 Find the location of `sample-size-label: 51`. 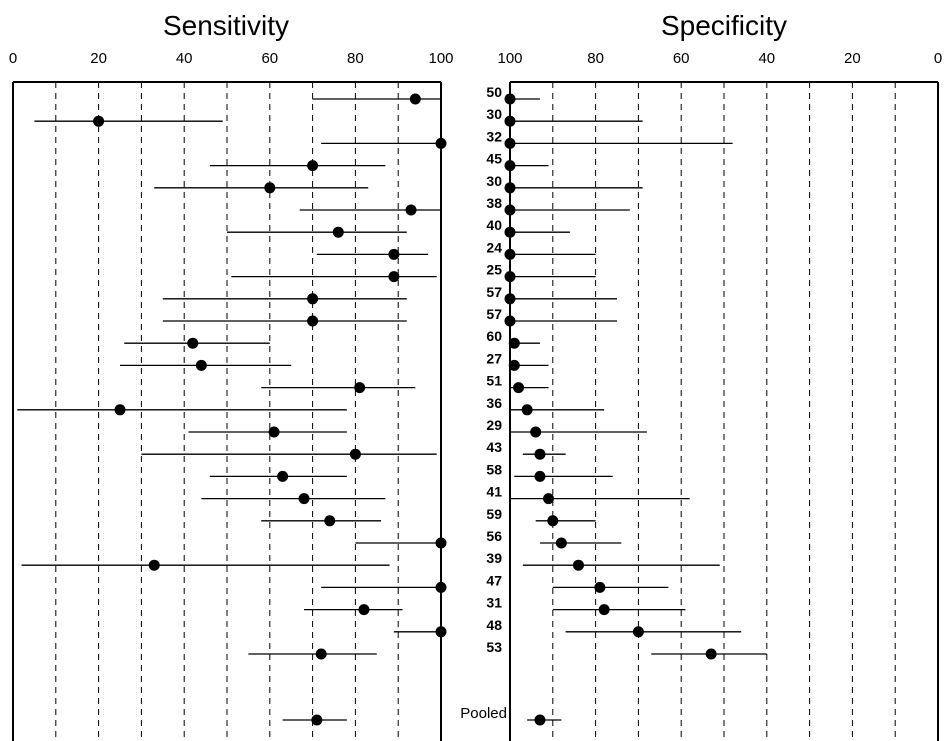

sample-size-label: 51 is located at coordinates (494, 381).